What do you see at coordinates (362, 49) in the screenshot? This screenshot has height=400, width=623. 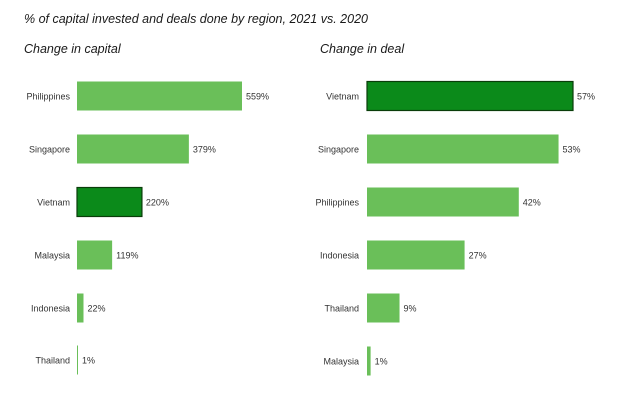 I see `deal-panel-title: Change in deal` at bounding box center [362, 49].